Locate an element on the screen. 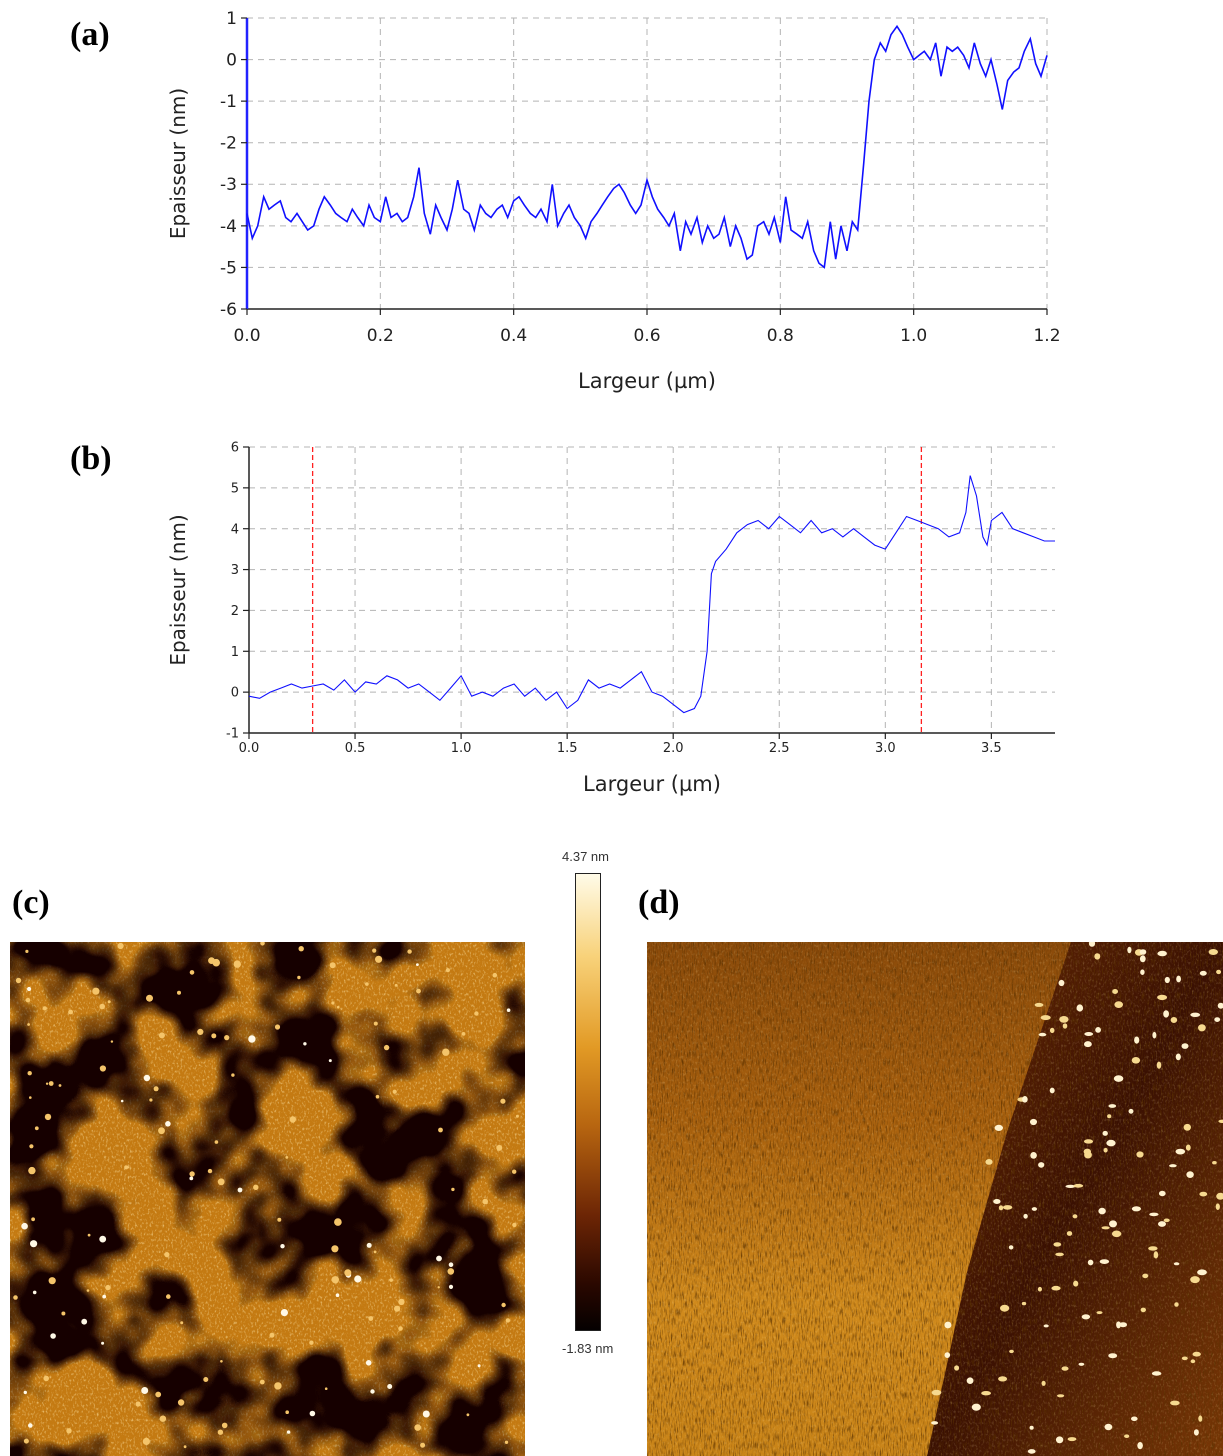 This screenshot has width=1223, height=1456. x-tick-label: 0.2 is located at coordinates (380, 336).